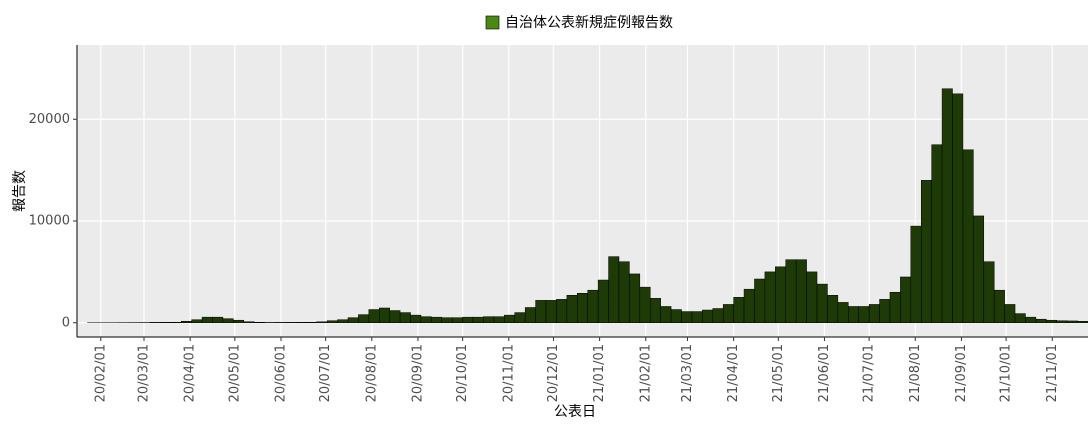 The image size is (1088, 424). I want to click on x-tick-label: 20/12/01, so click(553, 373).